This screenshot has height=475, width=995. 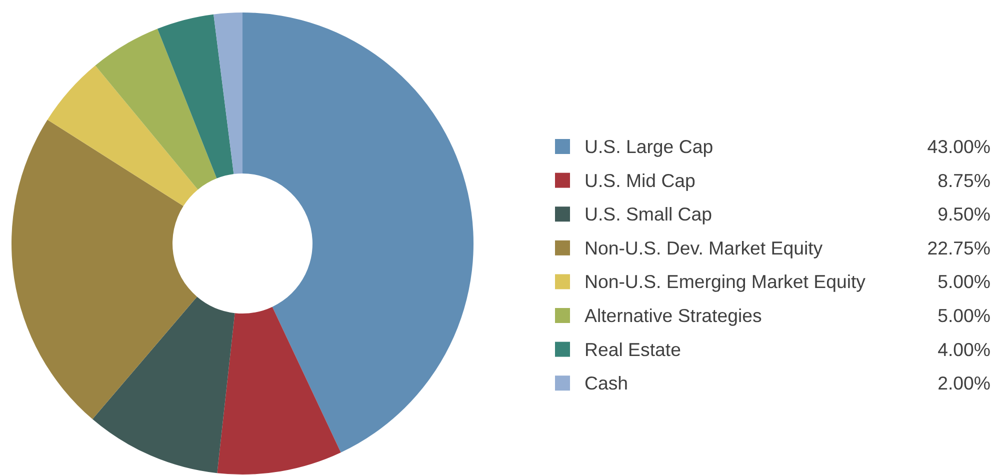 I want to click on data-label: 43.00%, so click(x=959, y=146).